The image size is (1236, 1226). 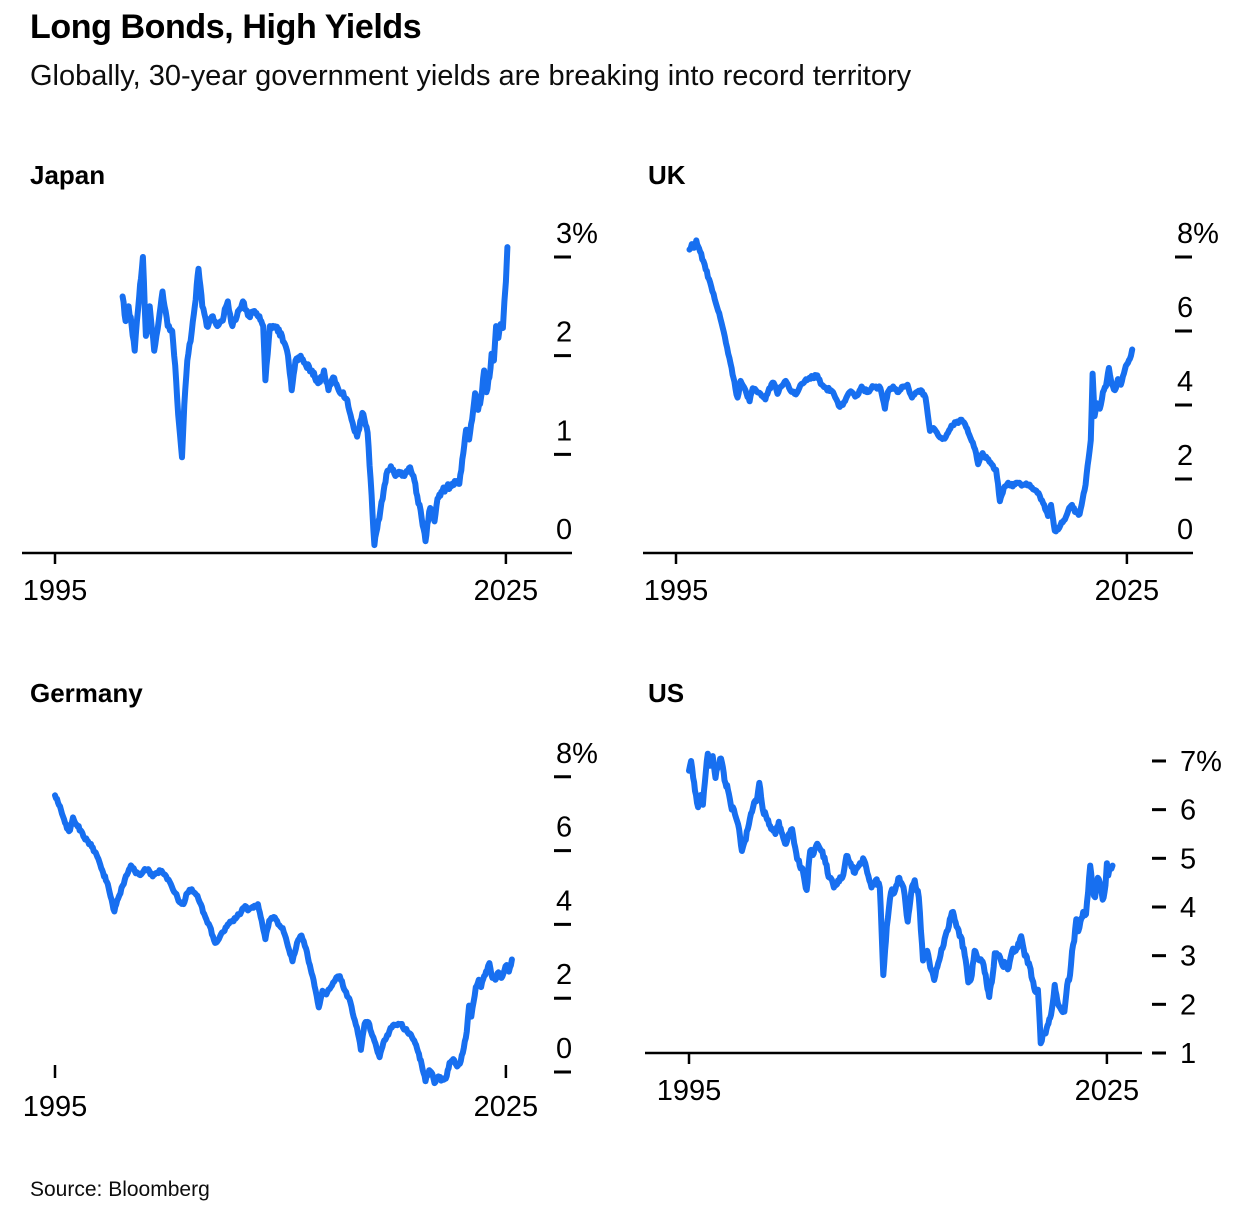 I want to click on chart-panel-uk: 1995 2025 8% 6 4 2 0, so click(x=931, y=412).